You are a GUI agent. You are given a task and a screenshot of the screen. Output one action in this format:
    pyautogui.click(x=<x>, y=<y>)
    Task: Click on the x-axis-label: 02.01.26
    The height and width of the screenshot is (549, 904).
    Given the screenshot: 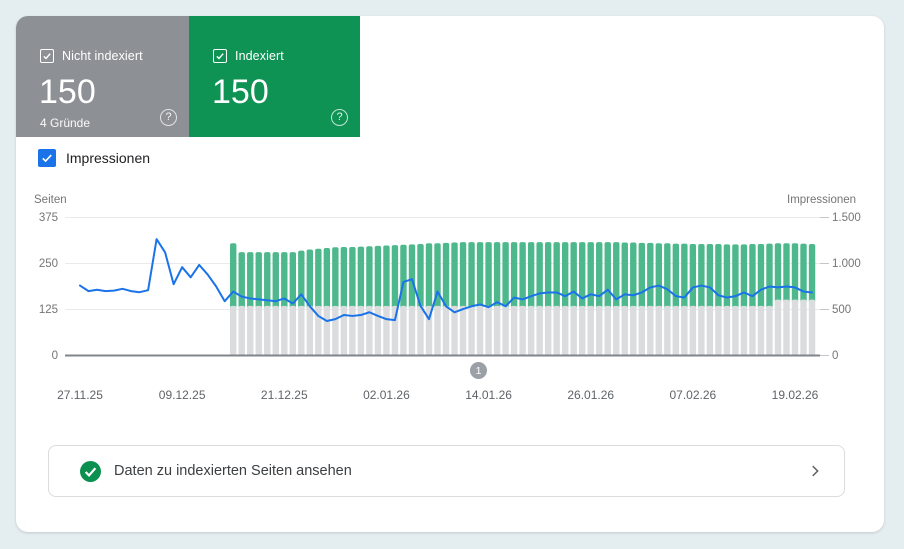 What is the action you would take?
    pyautogui.click(x=386, y=395)
    